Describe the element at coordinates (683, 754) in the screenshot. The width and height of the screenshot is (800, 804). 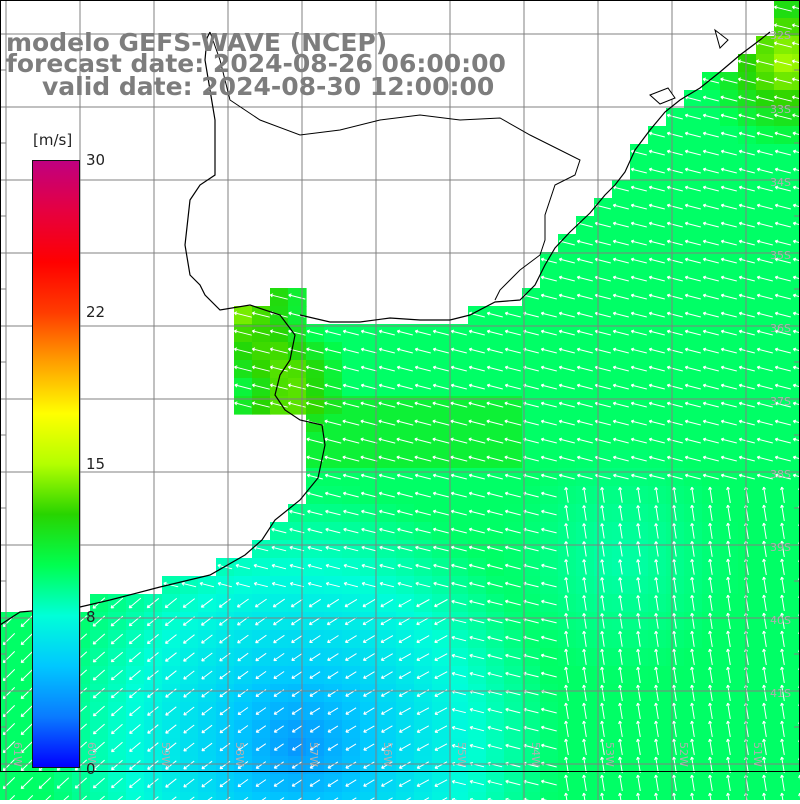
I see `lon-label: 52W` at that location.